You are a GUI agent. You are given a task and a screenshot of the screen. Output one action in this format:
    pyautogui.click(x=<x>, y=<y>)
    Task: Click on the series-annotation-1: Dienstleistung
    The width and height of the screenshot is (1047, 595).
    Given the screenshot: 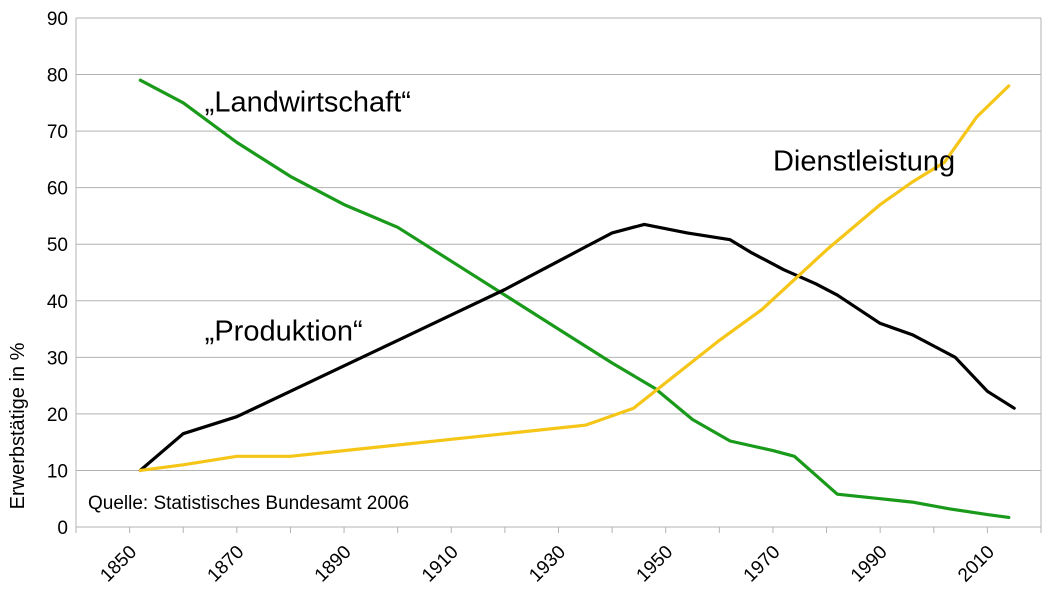 What is the action you would take?
    pyautogui.click(x=864, y=162)
    